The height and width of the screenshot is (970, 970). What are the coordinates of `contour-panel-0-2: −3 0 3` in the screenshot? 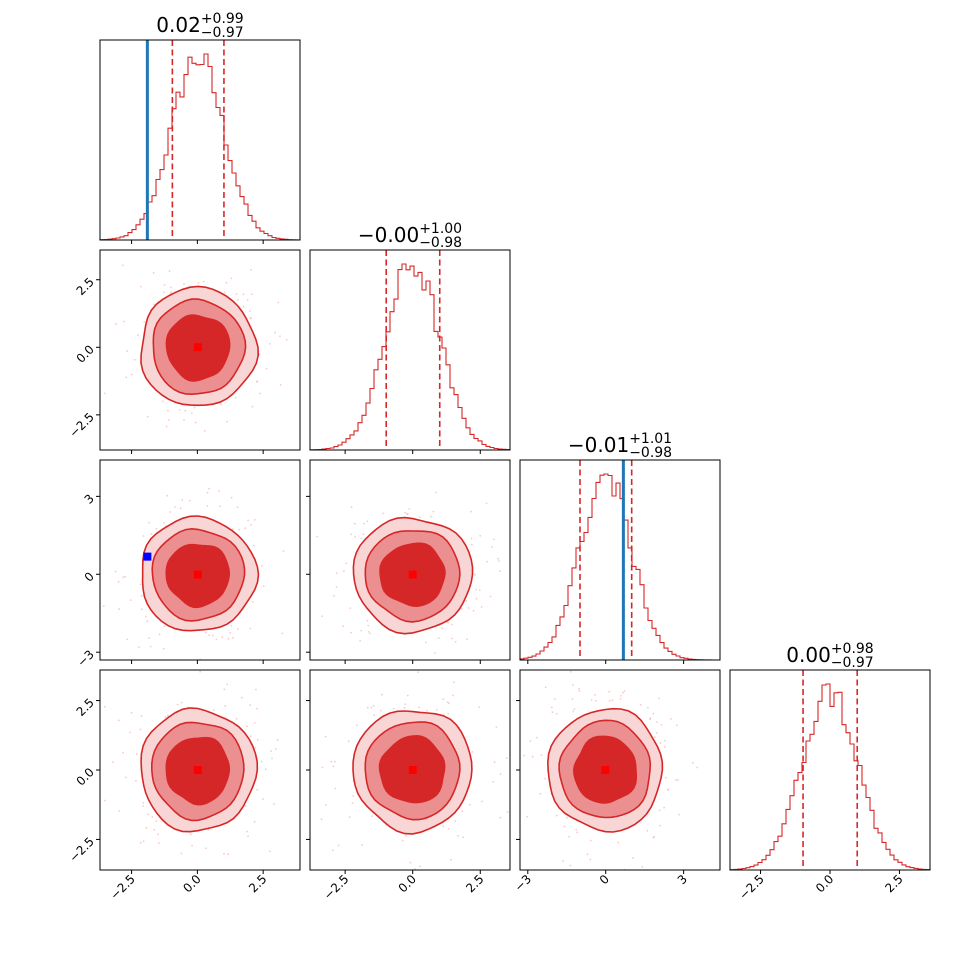 It's located at (188, 564).